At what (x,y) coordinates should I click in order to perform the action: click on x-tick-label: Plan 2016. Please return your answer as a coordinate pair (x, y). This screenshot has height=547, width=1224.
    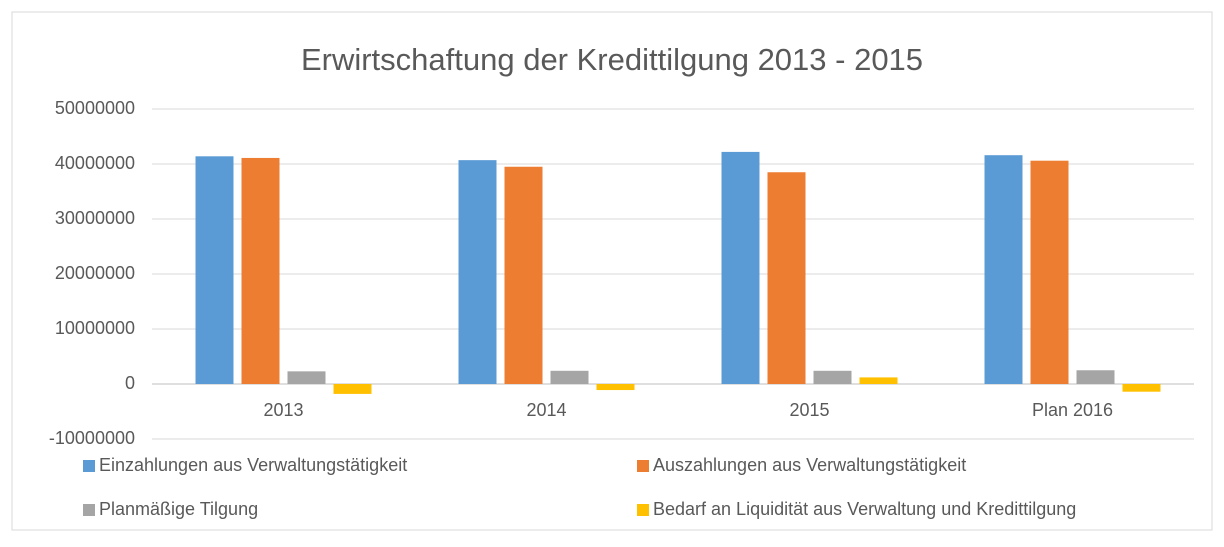
    Looking at the image, I should click on (1072, 410).